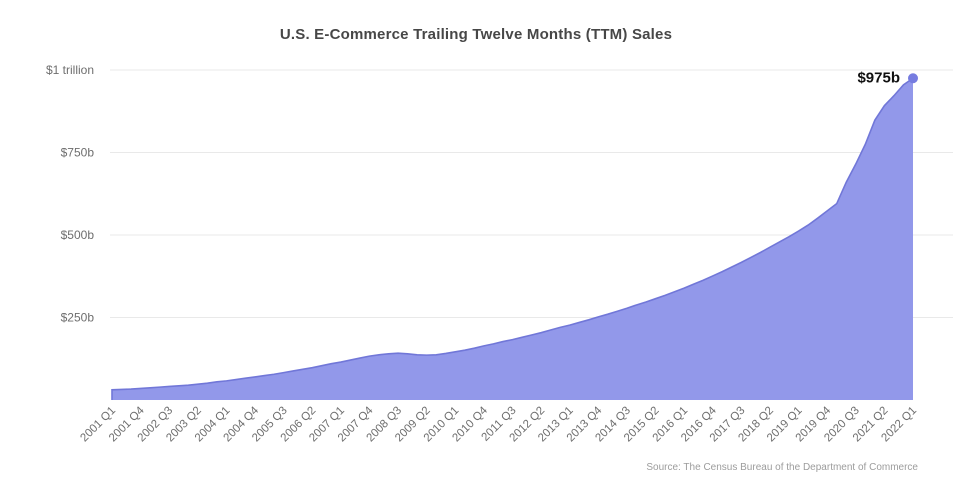 This screenshot has width=969, height=486. Describe the element at coordinates (913, 78) in the screenshot. I see `end-point-marker` at that location.